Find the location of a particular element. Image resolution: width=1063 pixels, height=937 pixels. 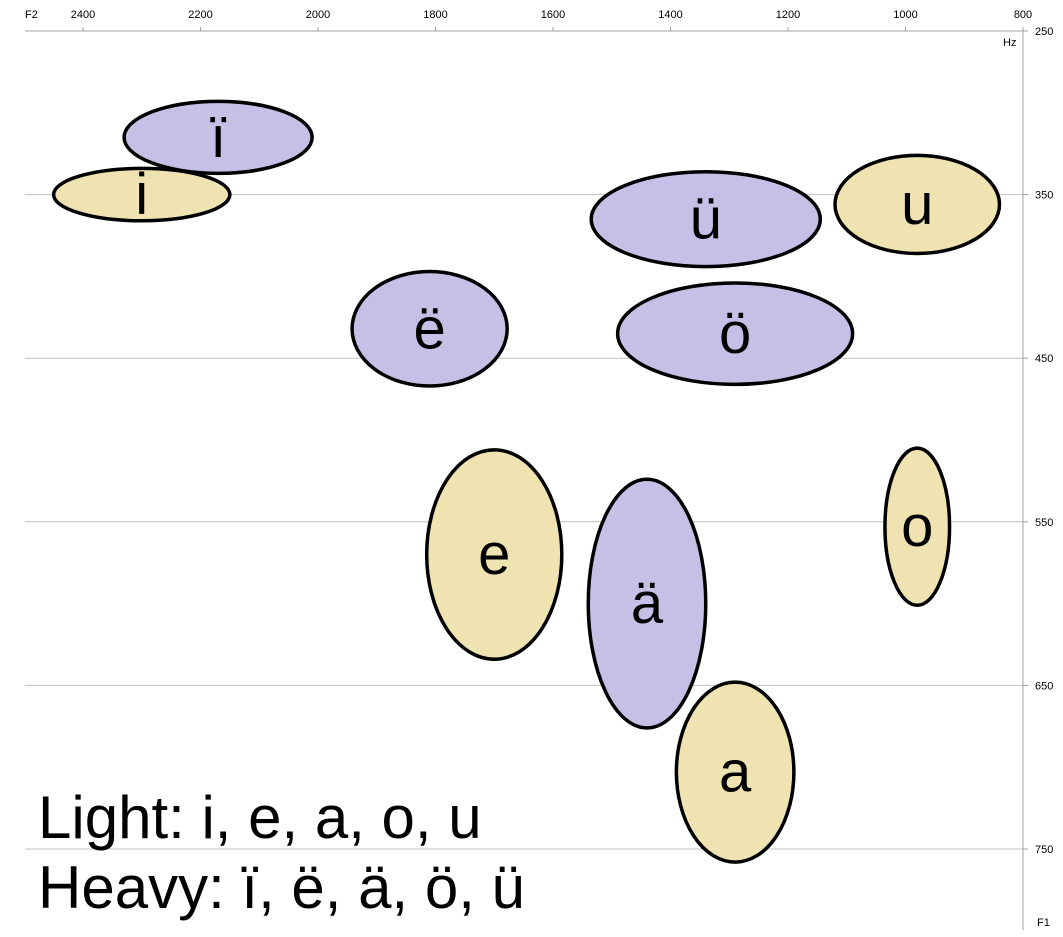

vowel-heavy-ä: ä is located at coordinates (647, 603).